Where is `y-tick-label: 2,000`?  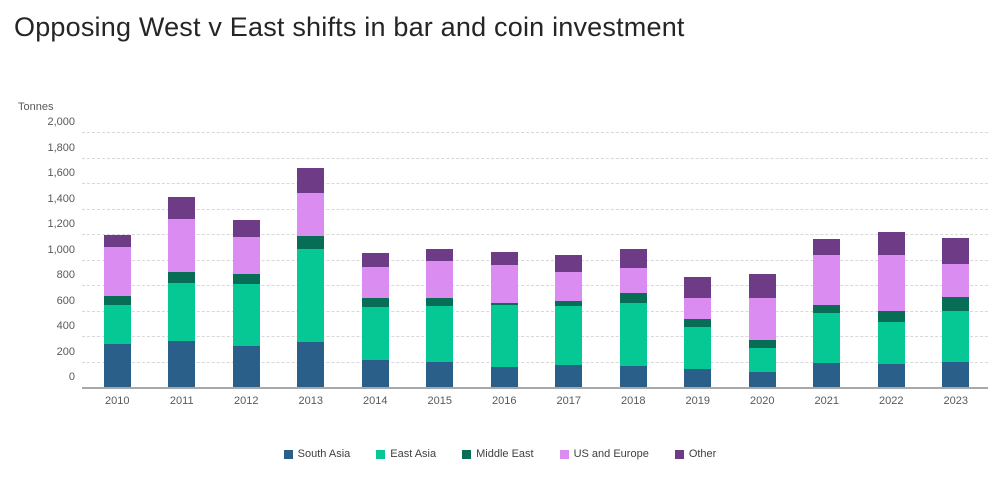
y-tick-label: 2,000 is located at coordinates (61, 122).